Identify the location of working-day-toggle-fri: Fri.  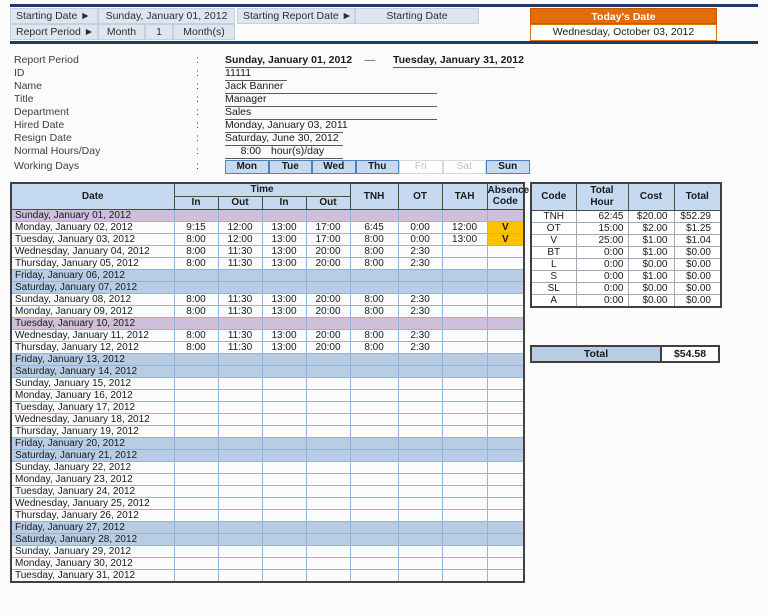
(421, 167).